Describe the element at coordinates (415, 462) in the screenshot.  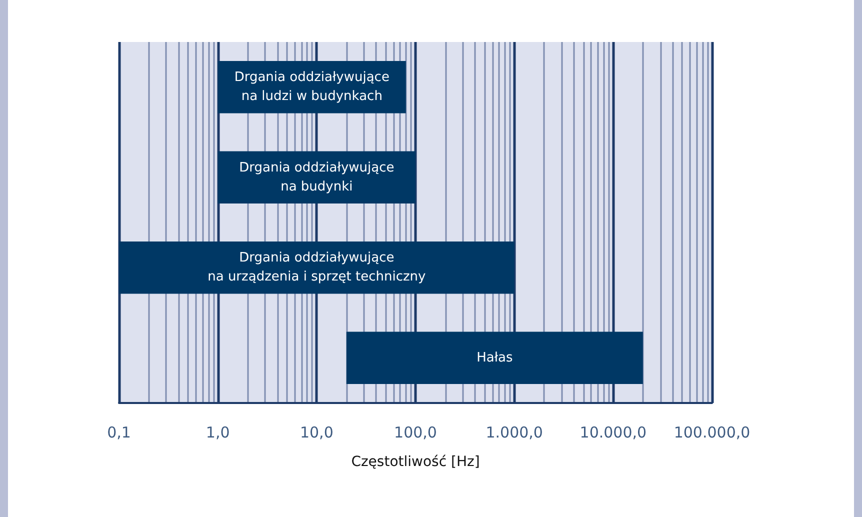
I see `x-axis-title: Częstotliwość [Hz]` at that location.